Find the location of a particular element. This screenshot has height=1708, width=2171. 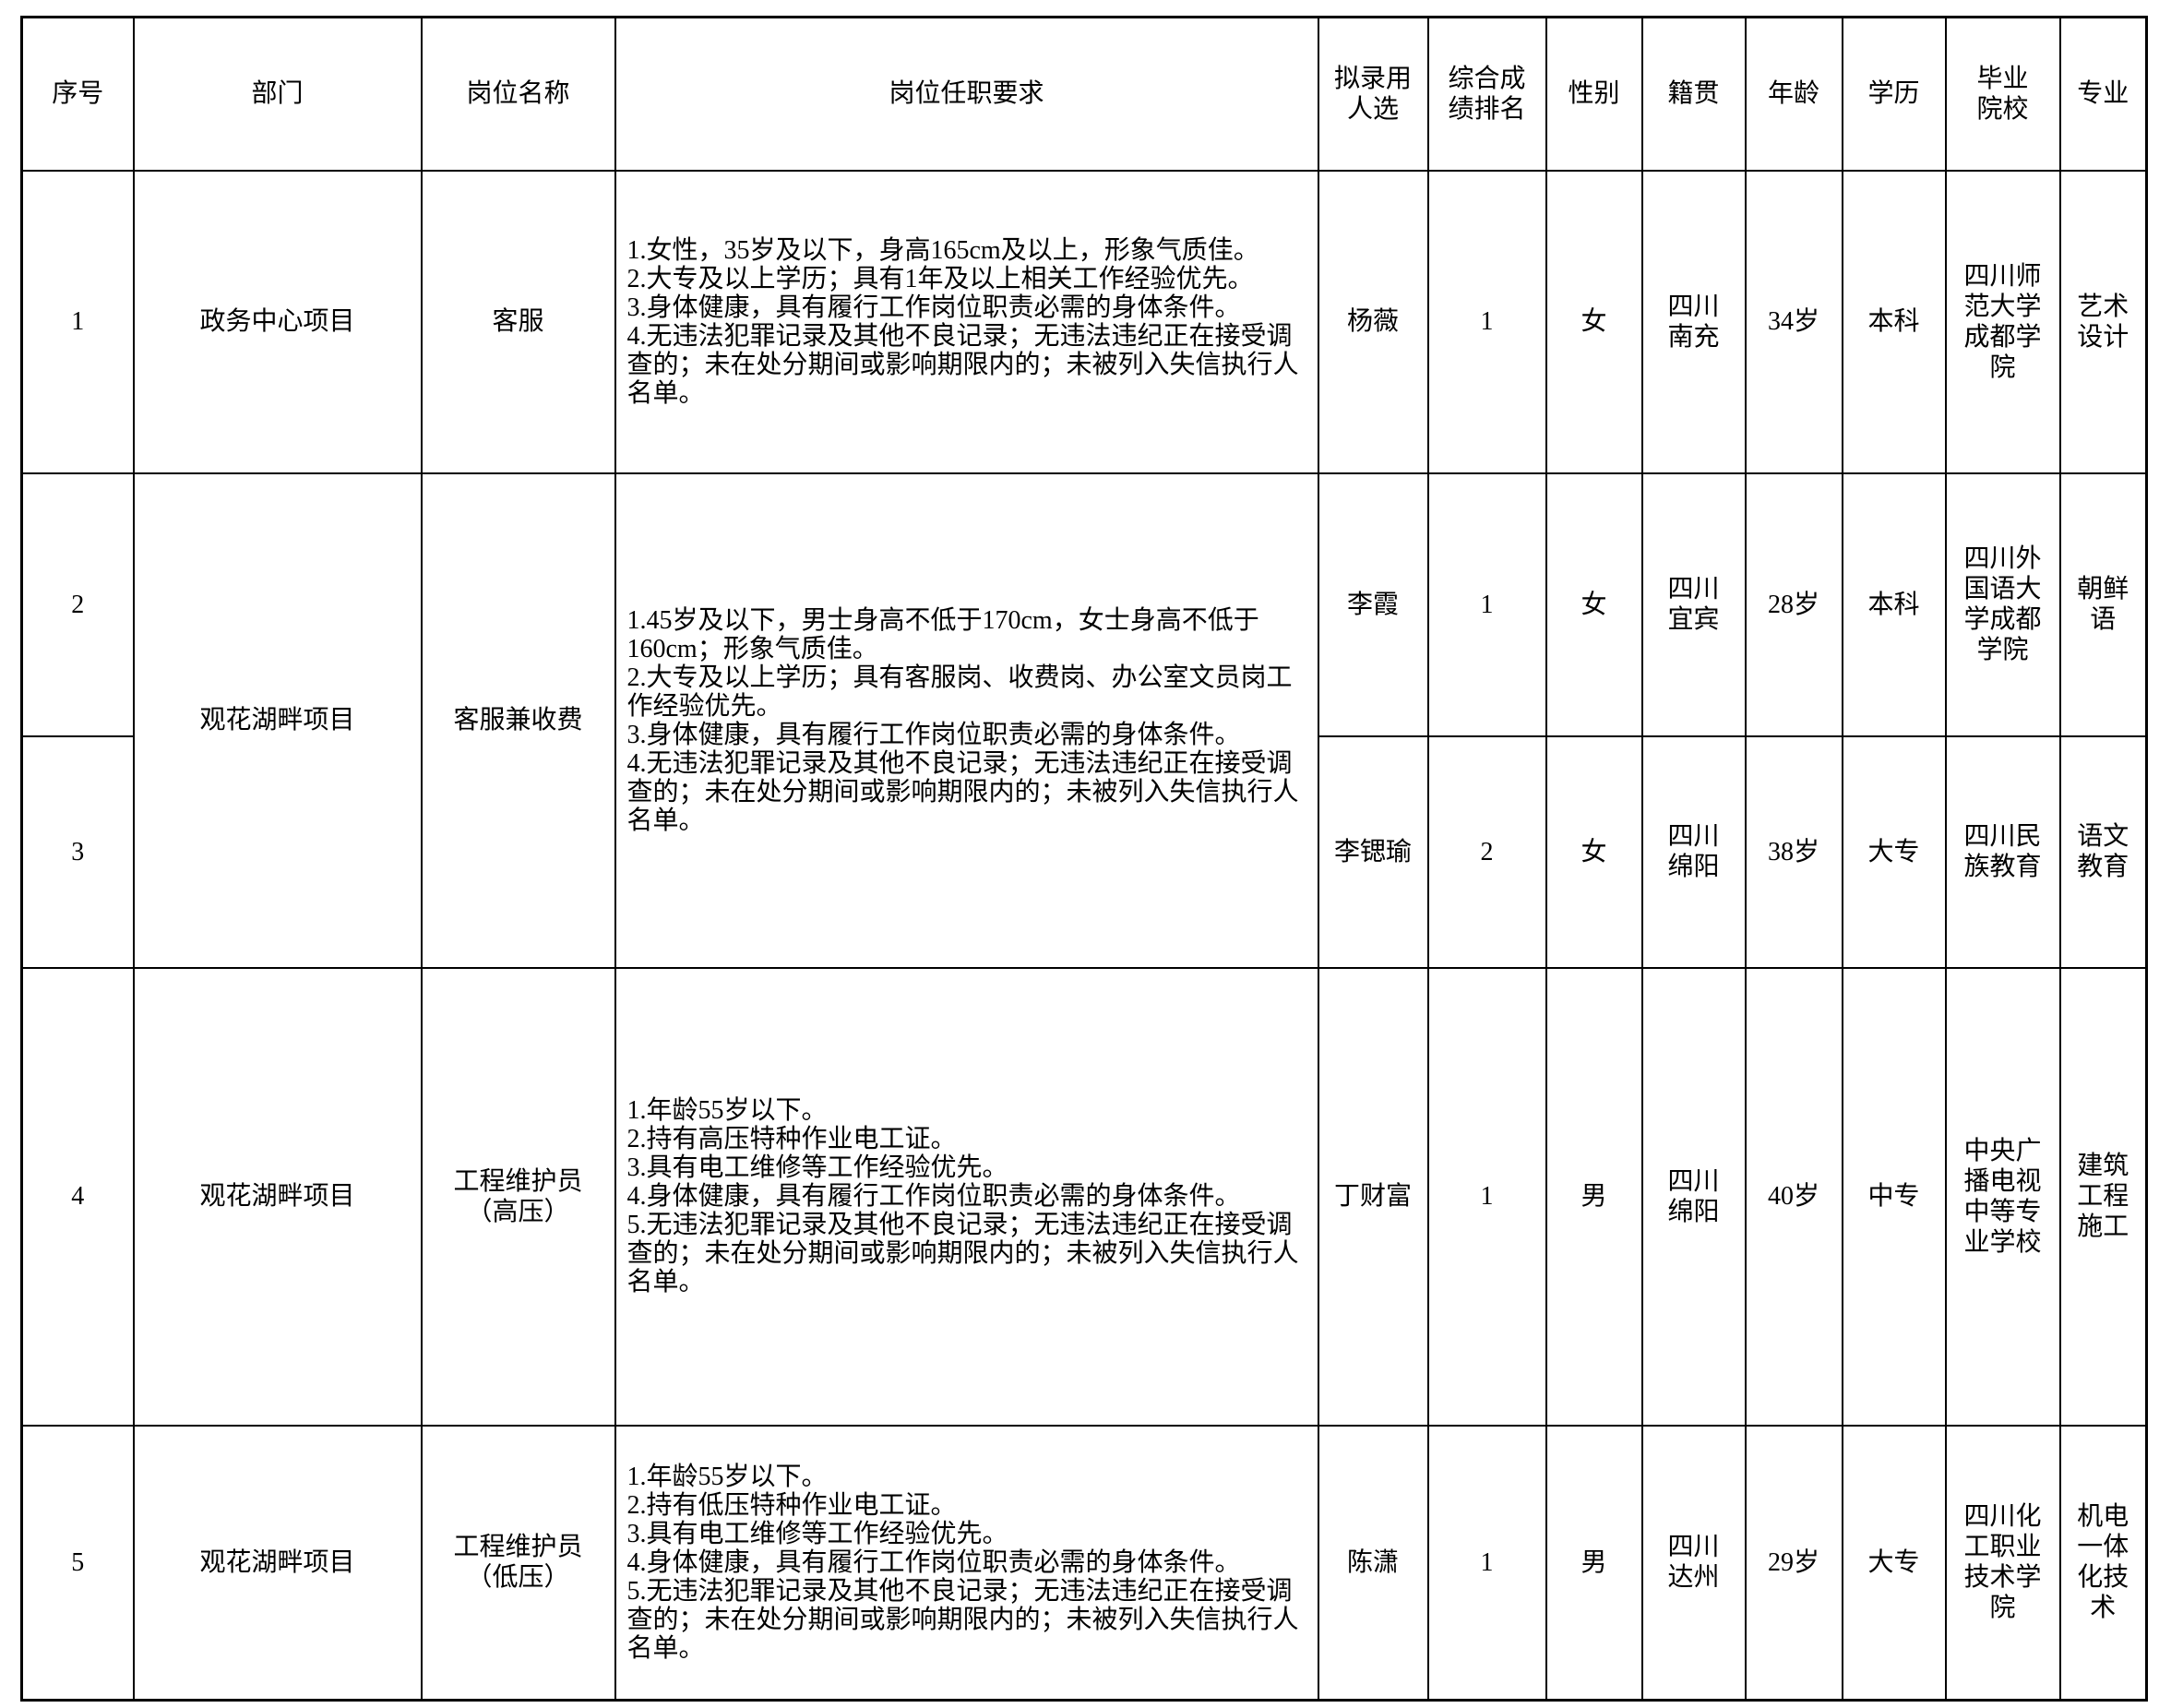

col-header-department: 部门 is located at coordinates (277, 94).